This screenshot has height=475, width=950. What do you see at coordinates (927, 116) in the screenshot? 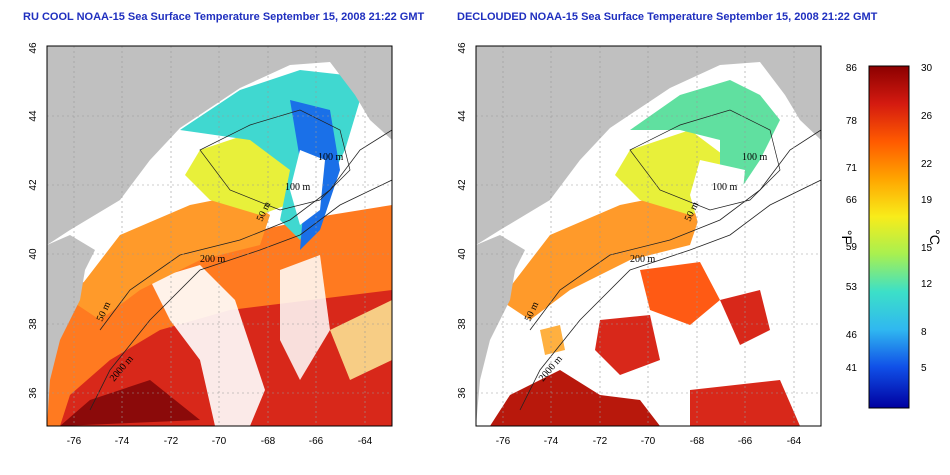
I see `c-tick: 26` at bounding box center [927, 116].